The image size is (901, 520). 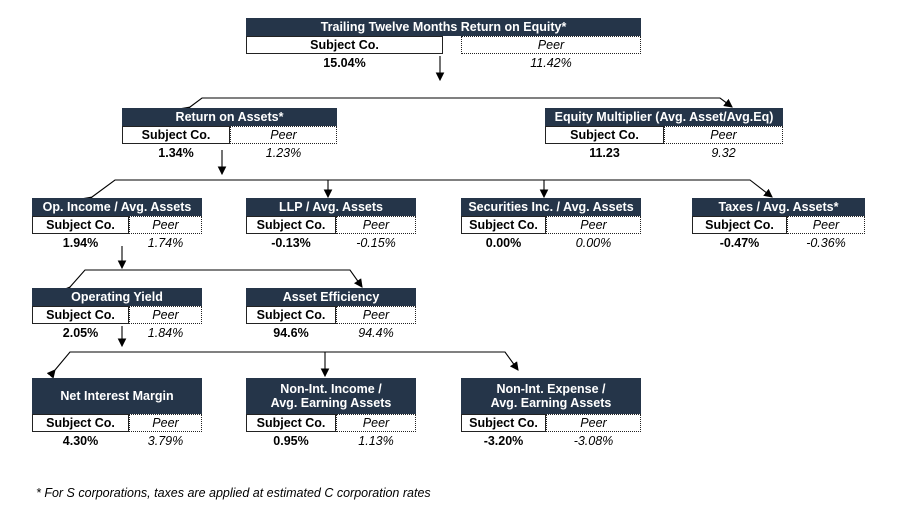 What do you see at coordinates (593, 243) in the screenshot?
I see `peer-value: 0.00%` at bounding box center [593, 243].